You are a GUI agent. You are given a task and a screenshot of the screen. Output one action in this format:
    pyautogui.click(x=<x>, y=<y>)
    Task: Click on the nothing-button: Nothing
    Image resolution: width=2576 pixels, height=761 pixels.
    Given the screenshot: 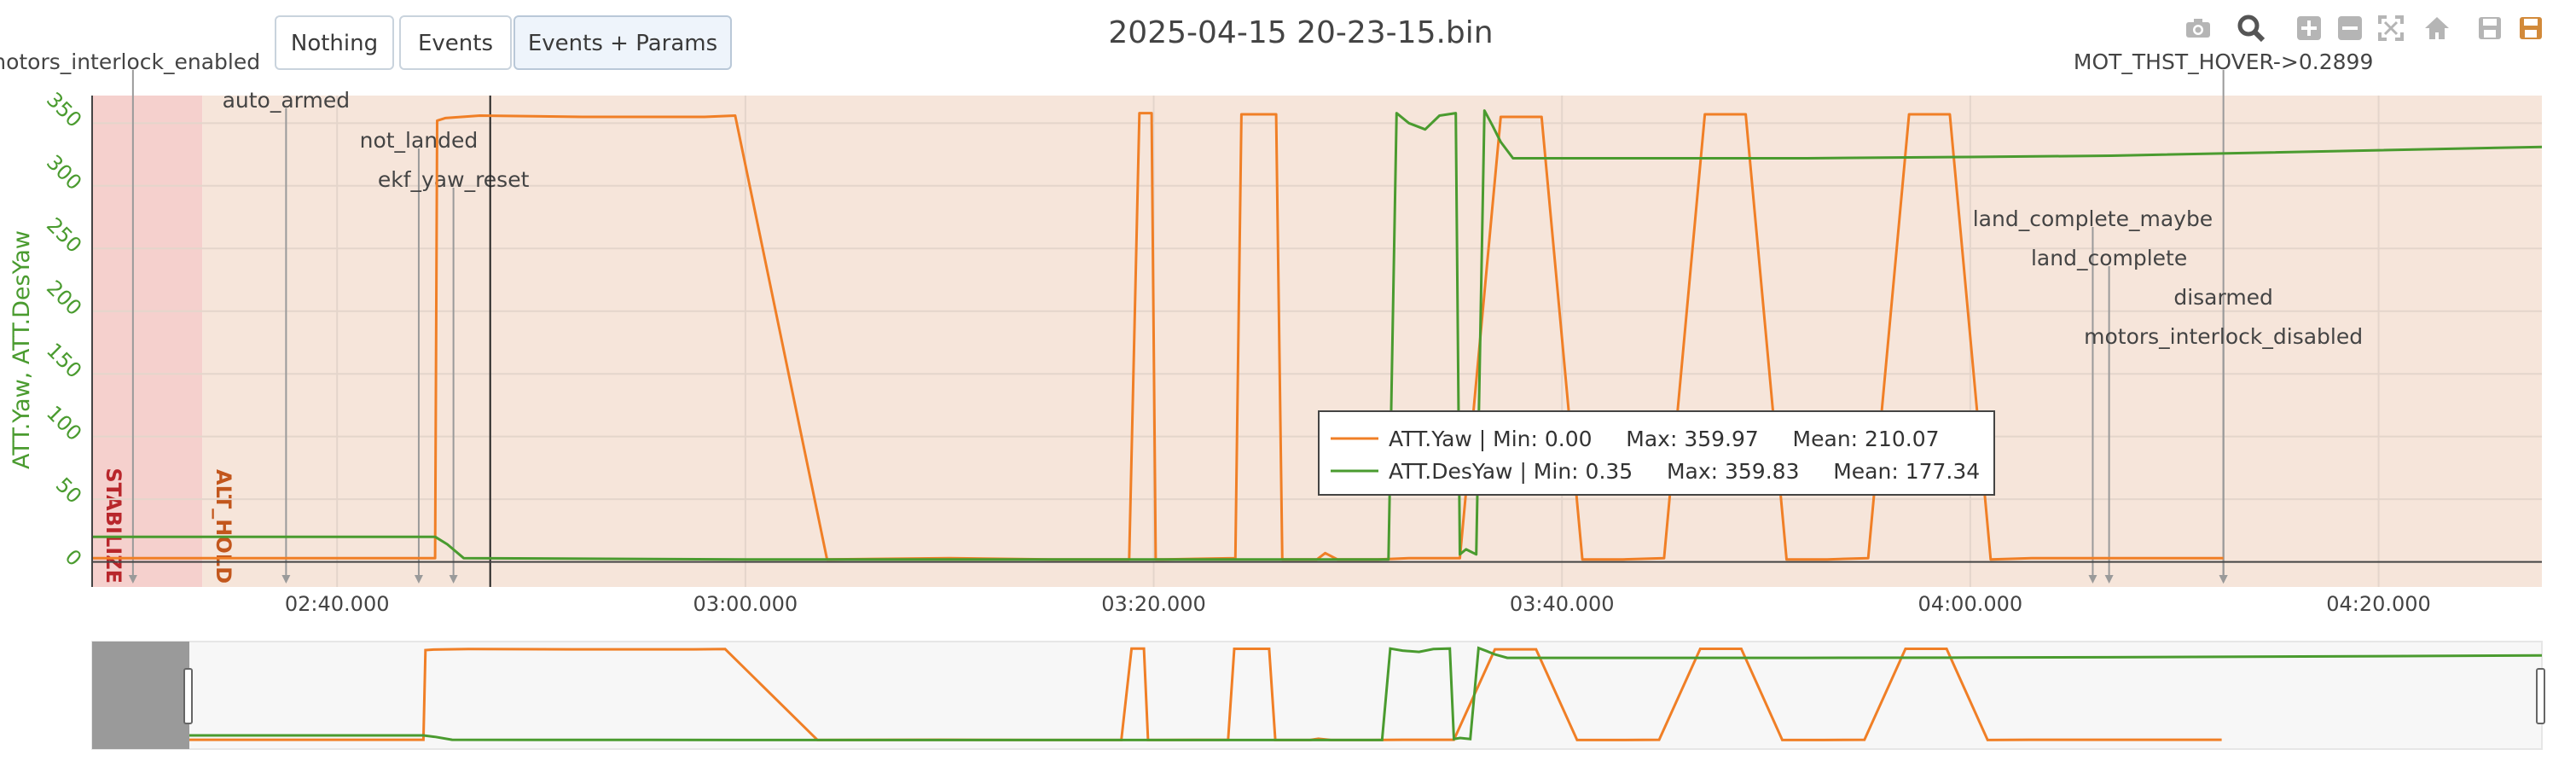 What is the action you would take?
    pyautogui.click(x=334, y=42)
    